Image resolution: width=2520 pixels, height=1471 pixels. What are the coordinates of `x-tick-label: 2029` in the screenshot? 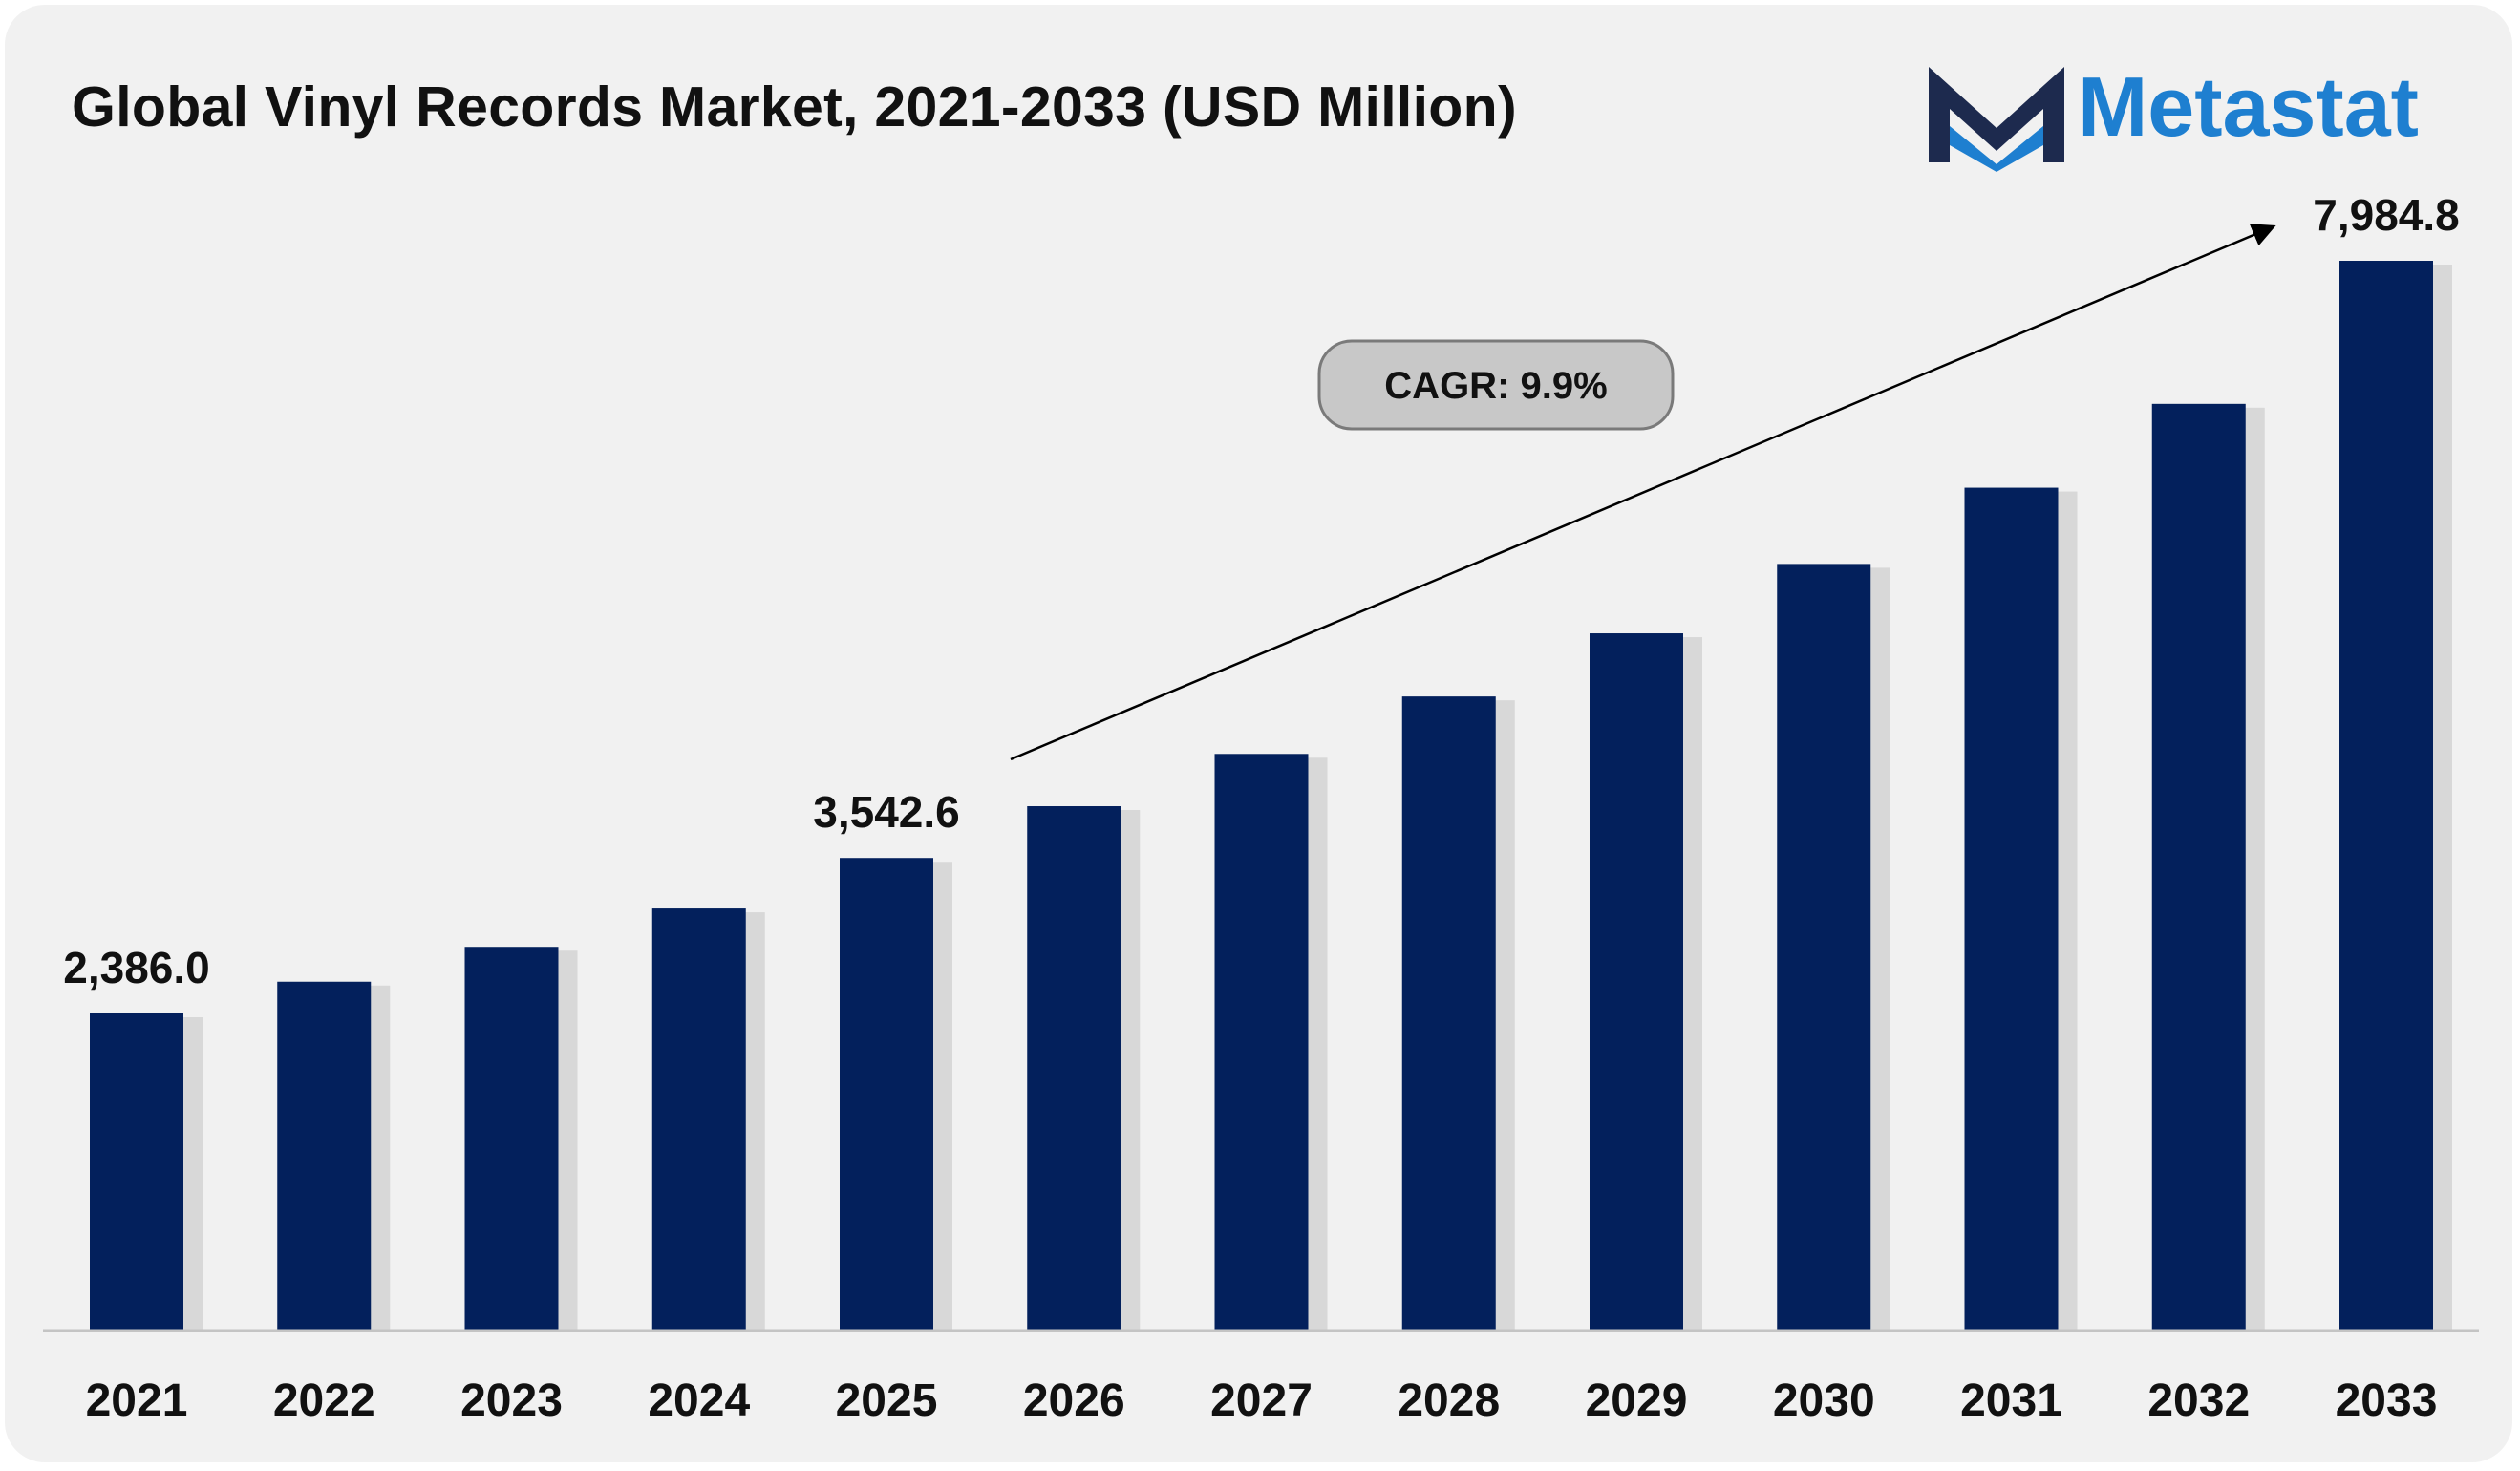 It's located at (1637, 1400).